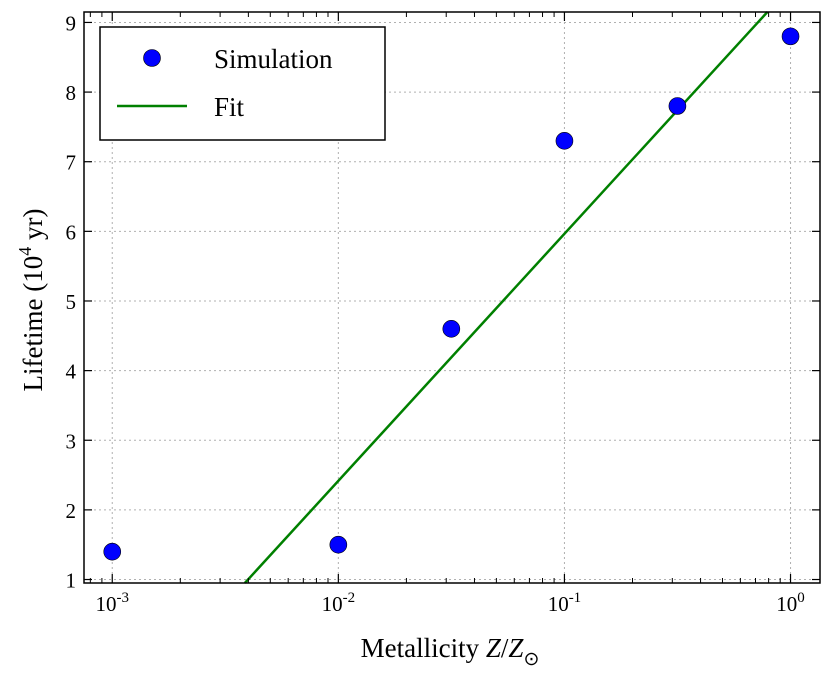  What do you see at coordinates (111, 603) in the screenshot?
I see `x-tick-label: 10⁻³` at bounding box center [111, 603].